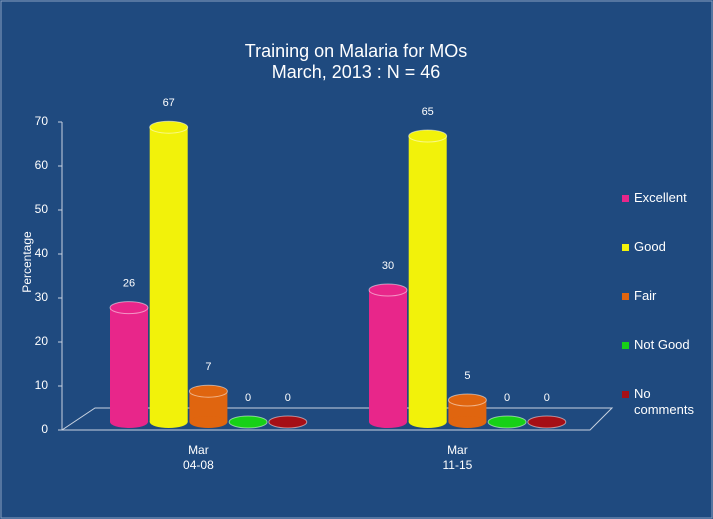 The height and width of the screenshot is (519, 713). I want to click on y-tick-label: 50, so click(42, 209).